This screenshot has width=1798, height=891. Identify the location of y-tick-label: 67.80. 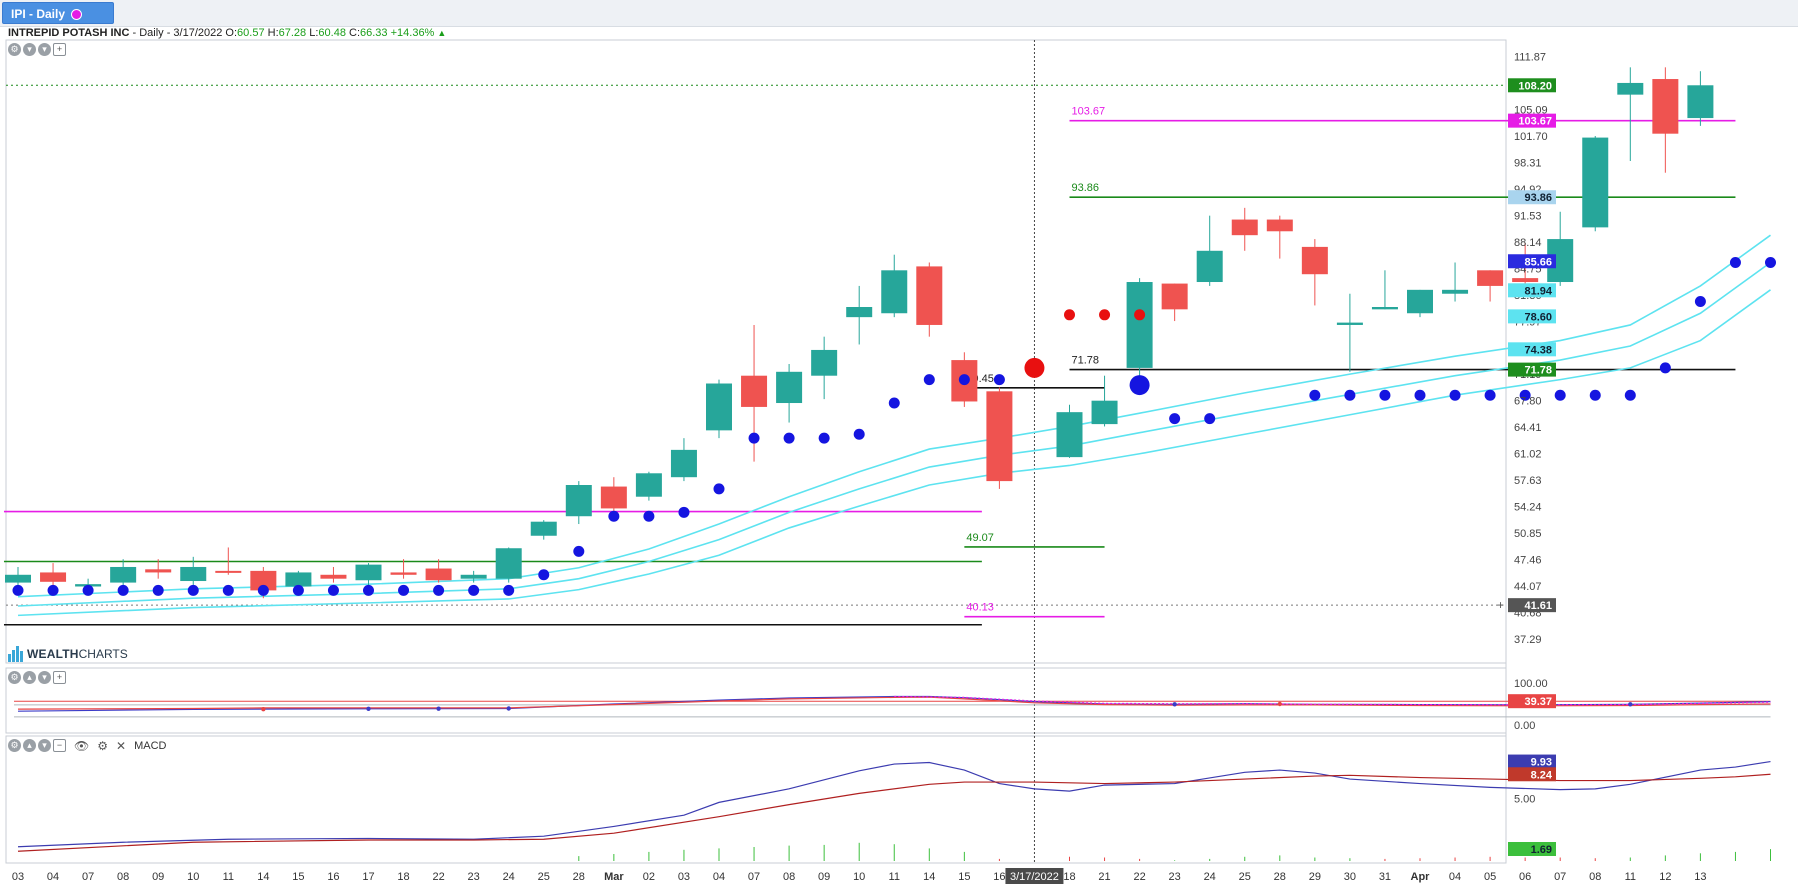
(1528, 402).